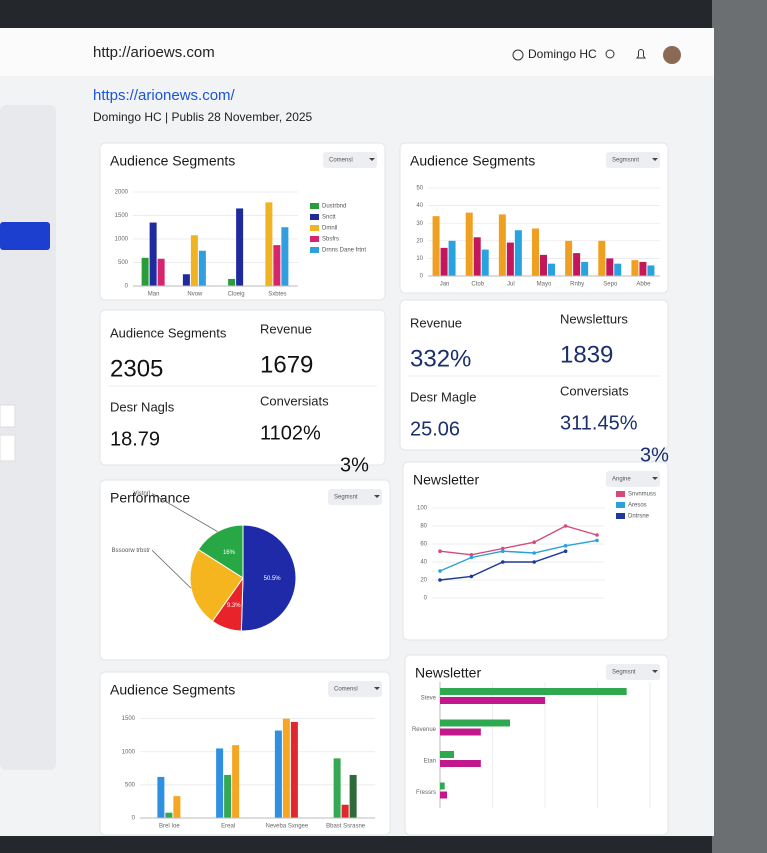 The width and height of the screenshot is (767, 853). What do you see at coordinates (641, 54) in the screenshot?
I see `bell-icon` at bounding box center [641, 54].